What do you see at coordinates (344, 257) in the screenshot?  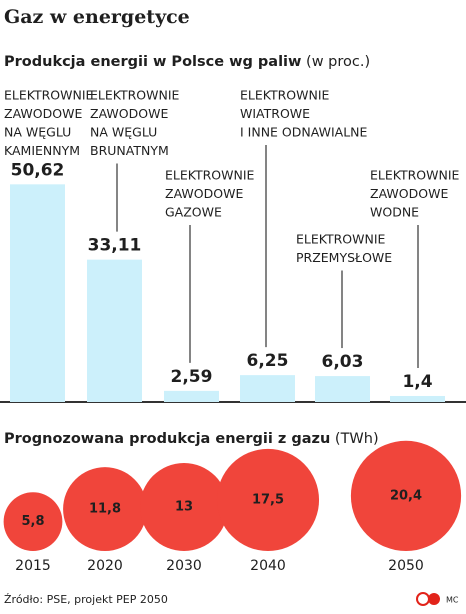 I see `category-label: PRZEMYSŁOWE` at bounding box center [344, 257].